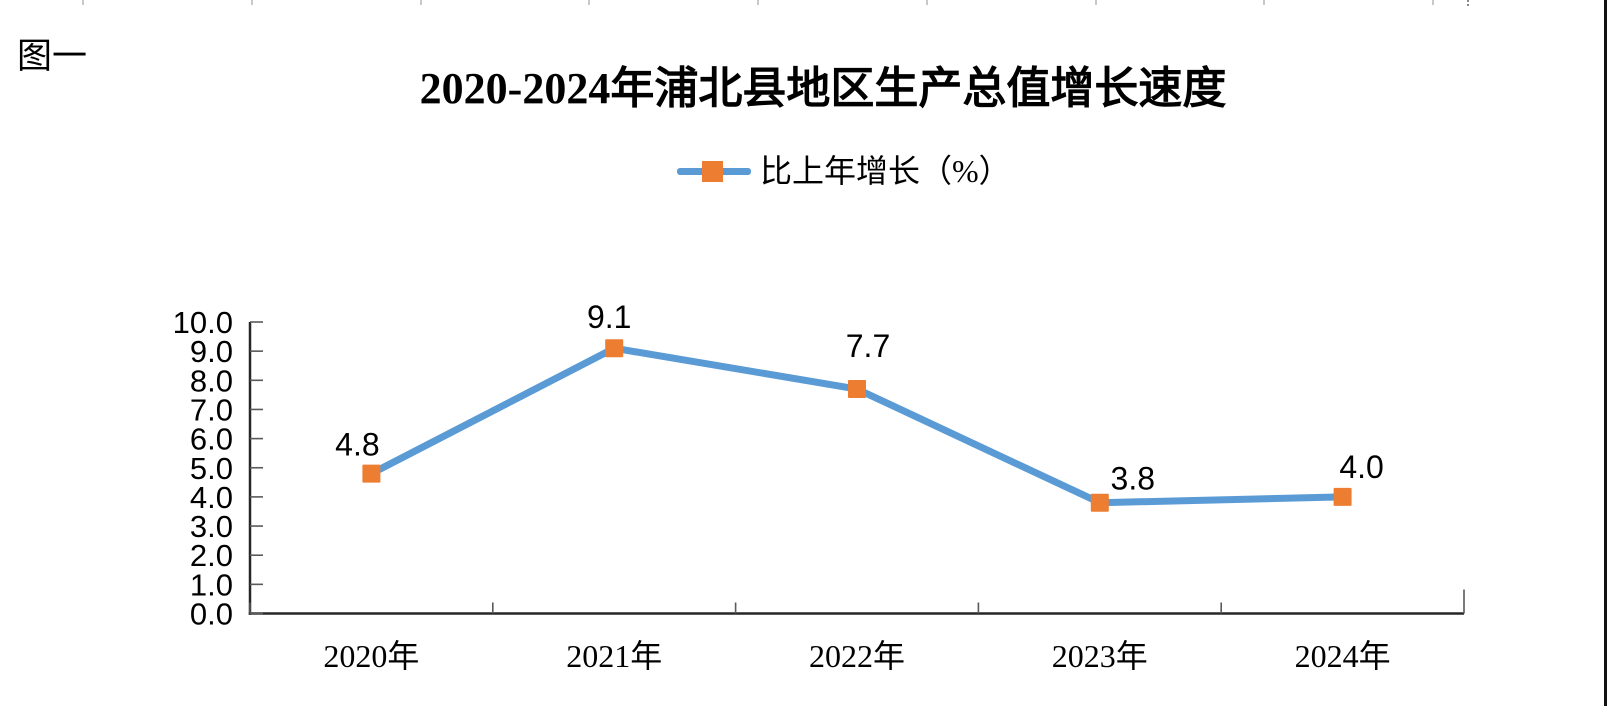 The height and width of the screenshot is (706, 1608). Describe the element at coordinates (203, 322) in the screenshot. I see `y-tick-label: 10.0` at that location.